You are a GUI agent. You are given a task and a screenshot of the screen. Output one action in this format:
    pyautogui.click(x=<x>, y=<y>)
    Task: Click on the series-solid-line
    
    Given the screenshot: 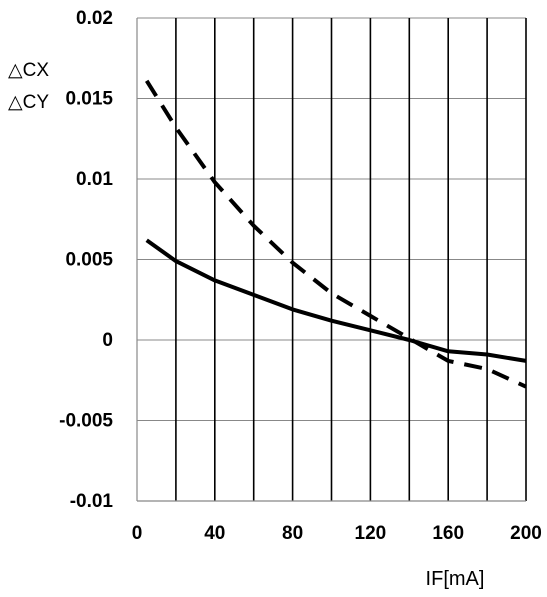 What is the action you would take?
    pyautogui.click(x=336, y=300)
    